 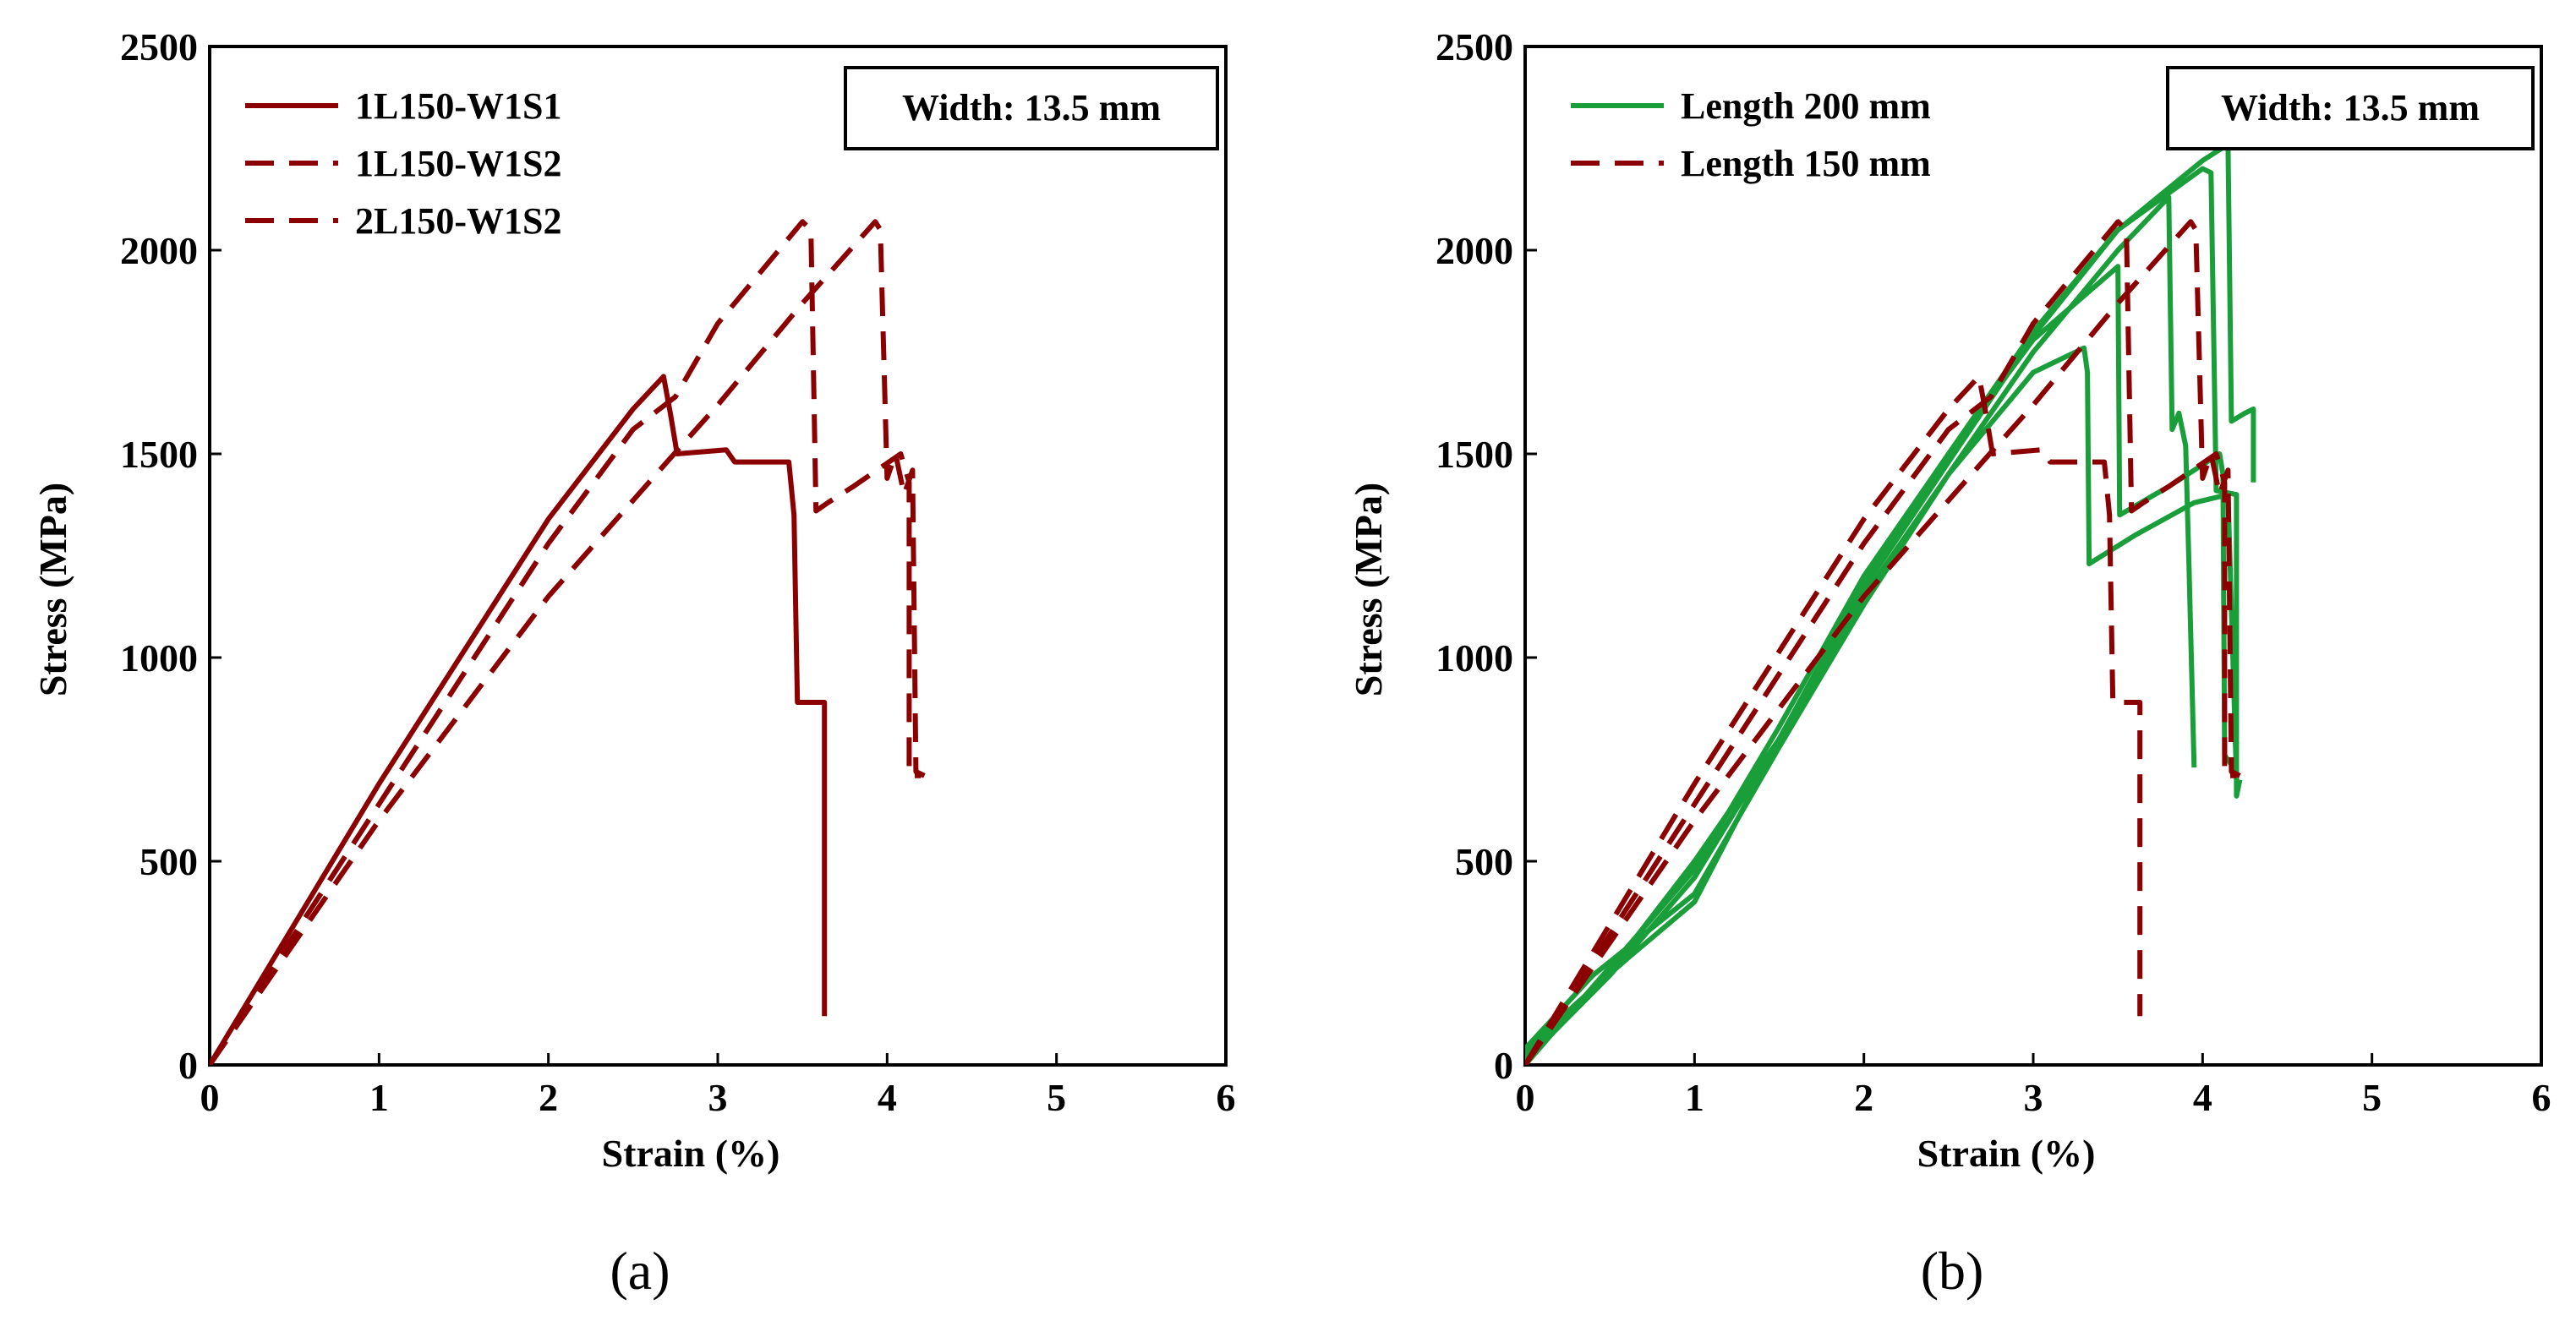 I want to click on legend-entry: 2L150-W1S2, so click(x=458, y=221).